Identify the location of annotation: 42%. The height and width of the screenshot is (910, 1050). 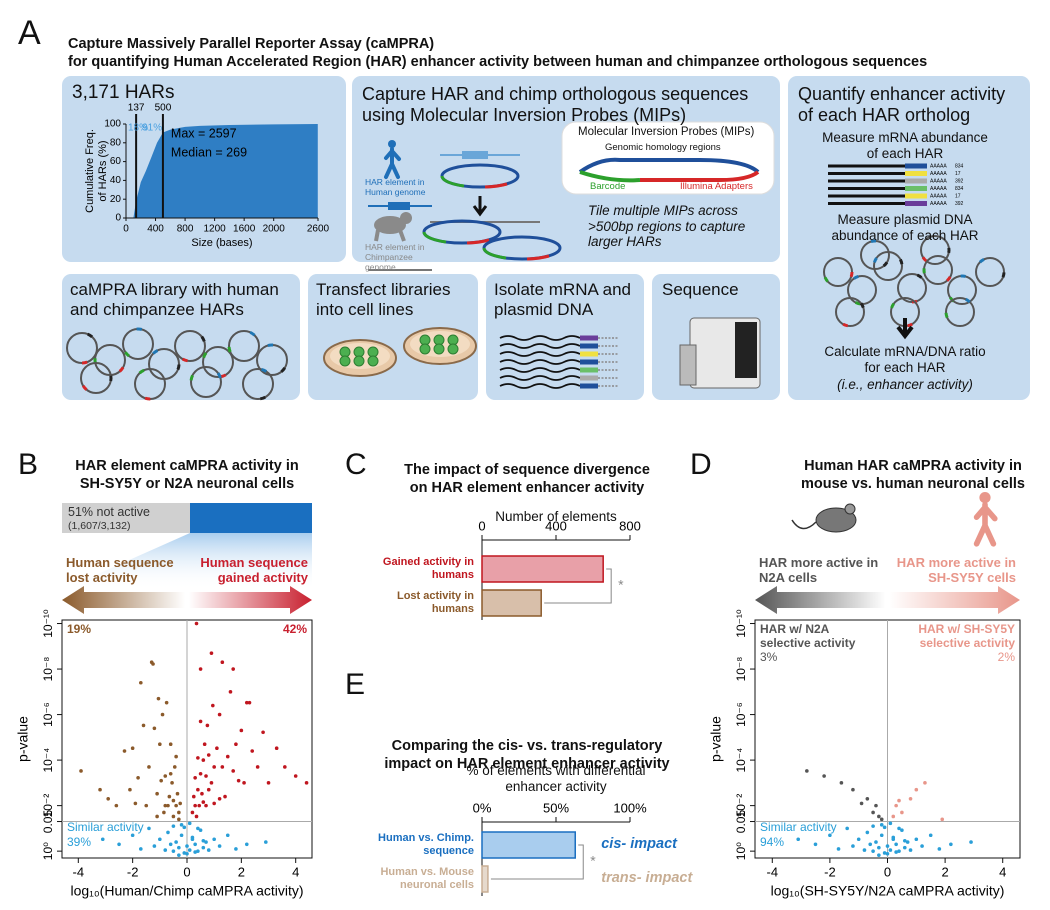
(294, 629).